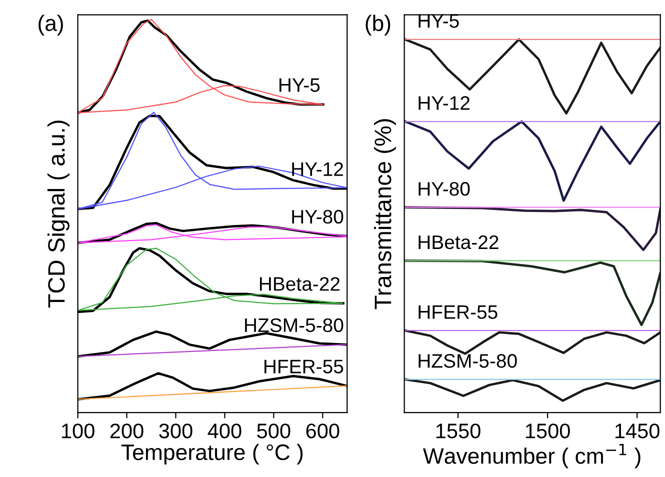 The height and width of the screenshot is (477, 665). What do you see at coordinates (58, 214) in the screenshot?
I see `y-axis-title: TCD Signal ( a.u.)` at bounding box center [58, 214].